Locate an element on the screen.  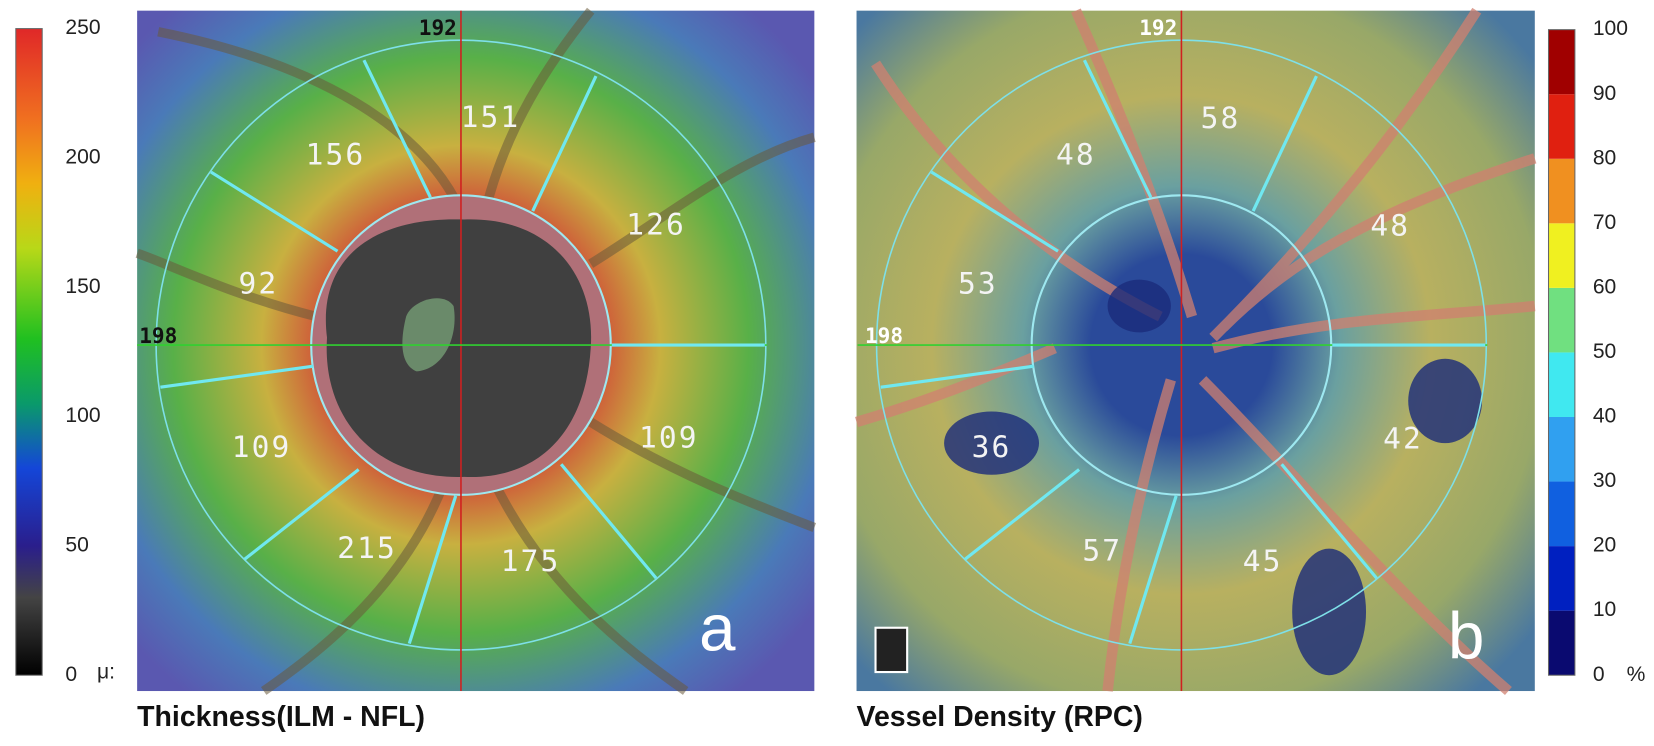
colorbar-tick-label: 70 is located at coordinates (1604, 222).